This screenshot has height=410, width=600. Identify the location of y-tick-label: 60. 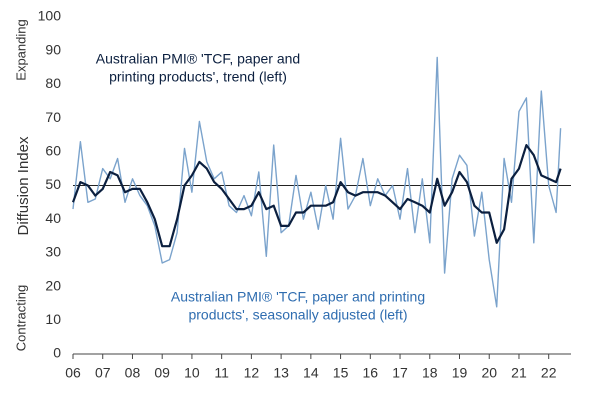
(53, 151).